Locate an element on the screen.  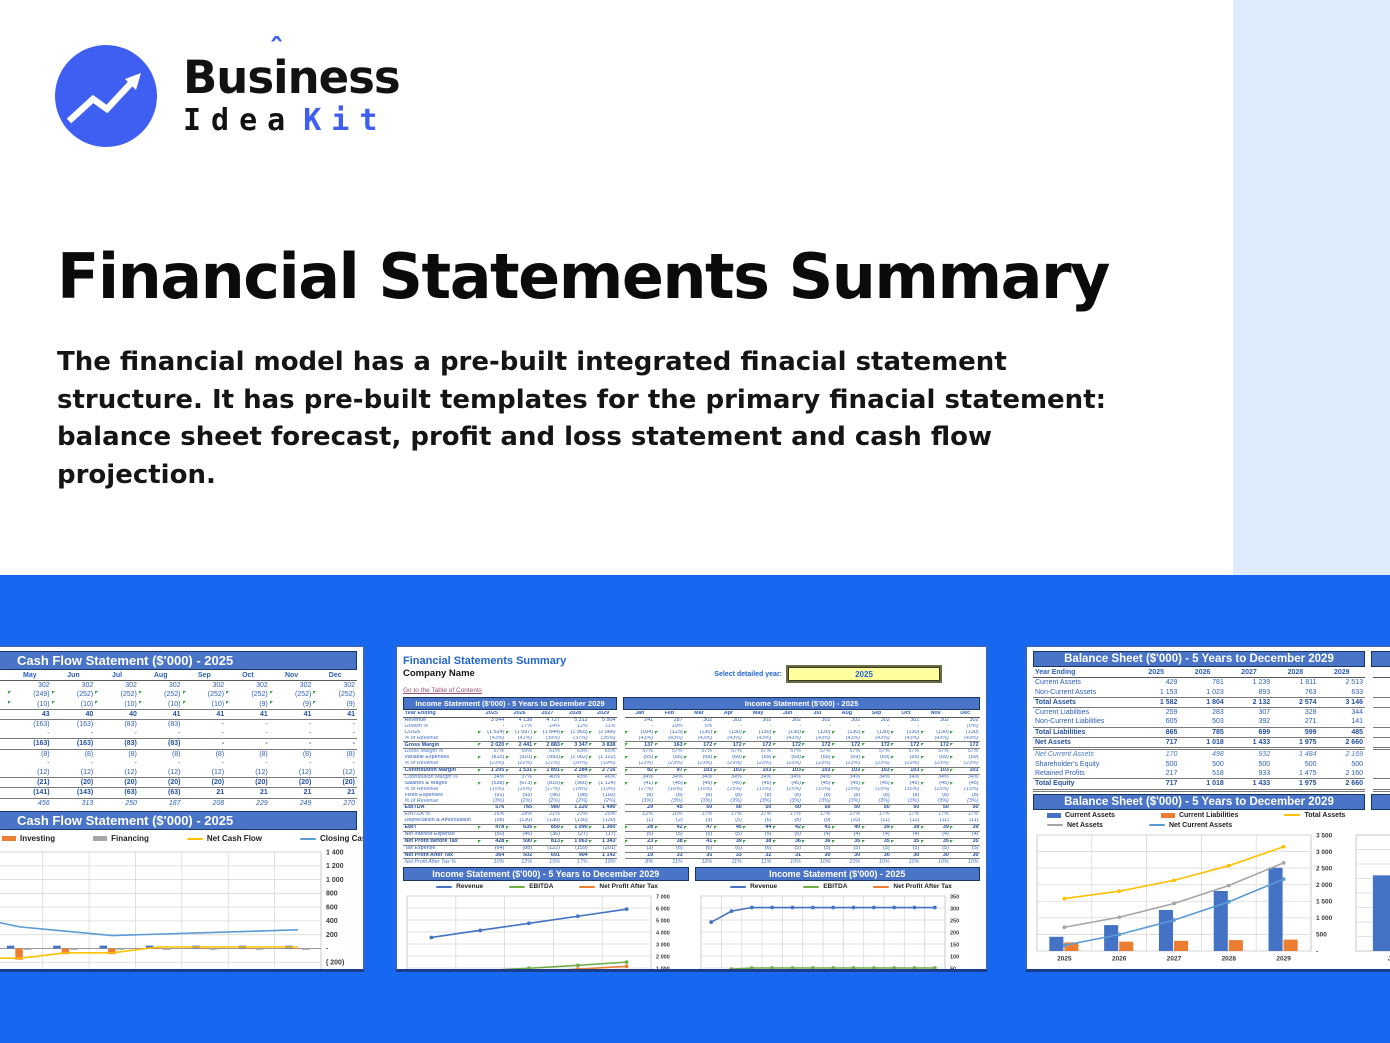
is5-chart-legend: Revenue EBITDA Net Profit After Tax is located at coordinates (547, 886).